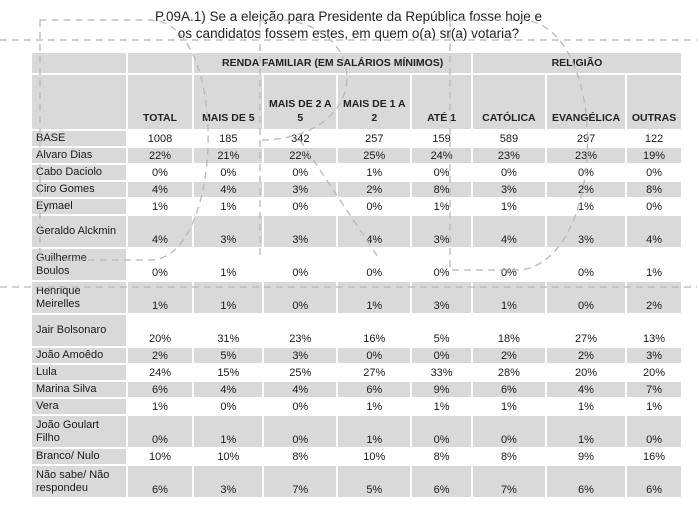  I want to click on value-cell: 22%, so click(160, 155).